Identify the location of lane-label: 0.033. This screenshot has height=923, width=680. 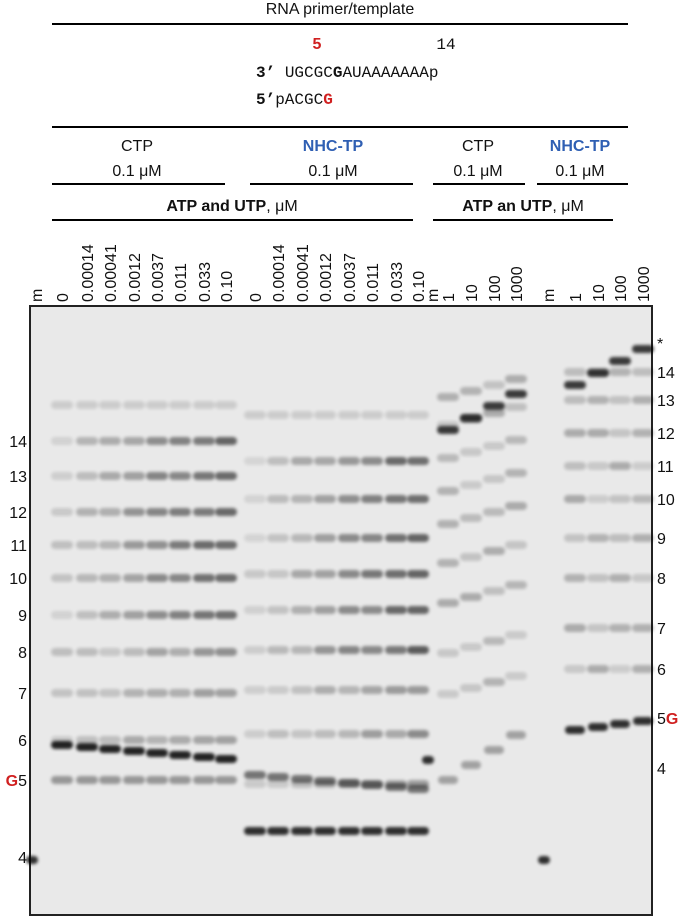
(397, 282).